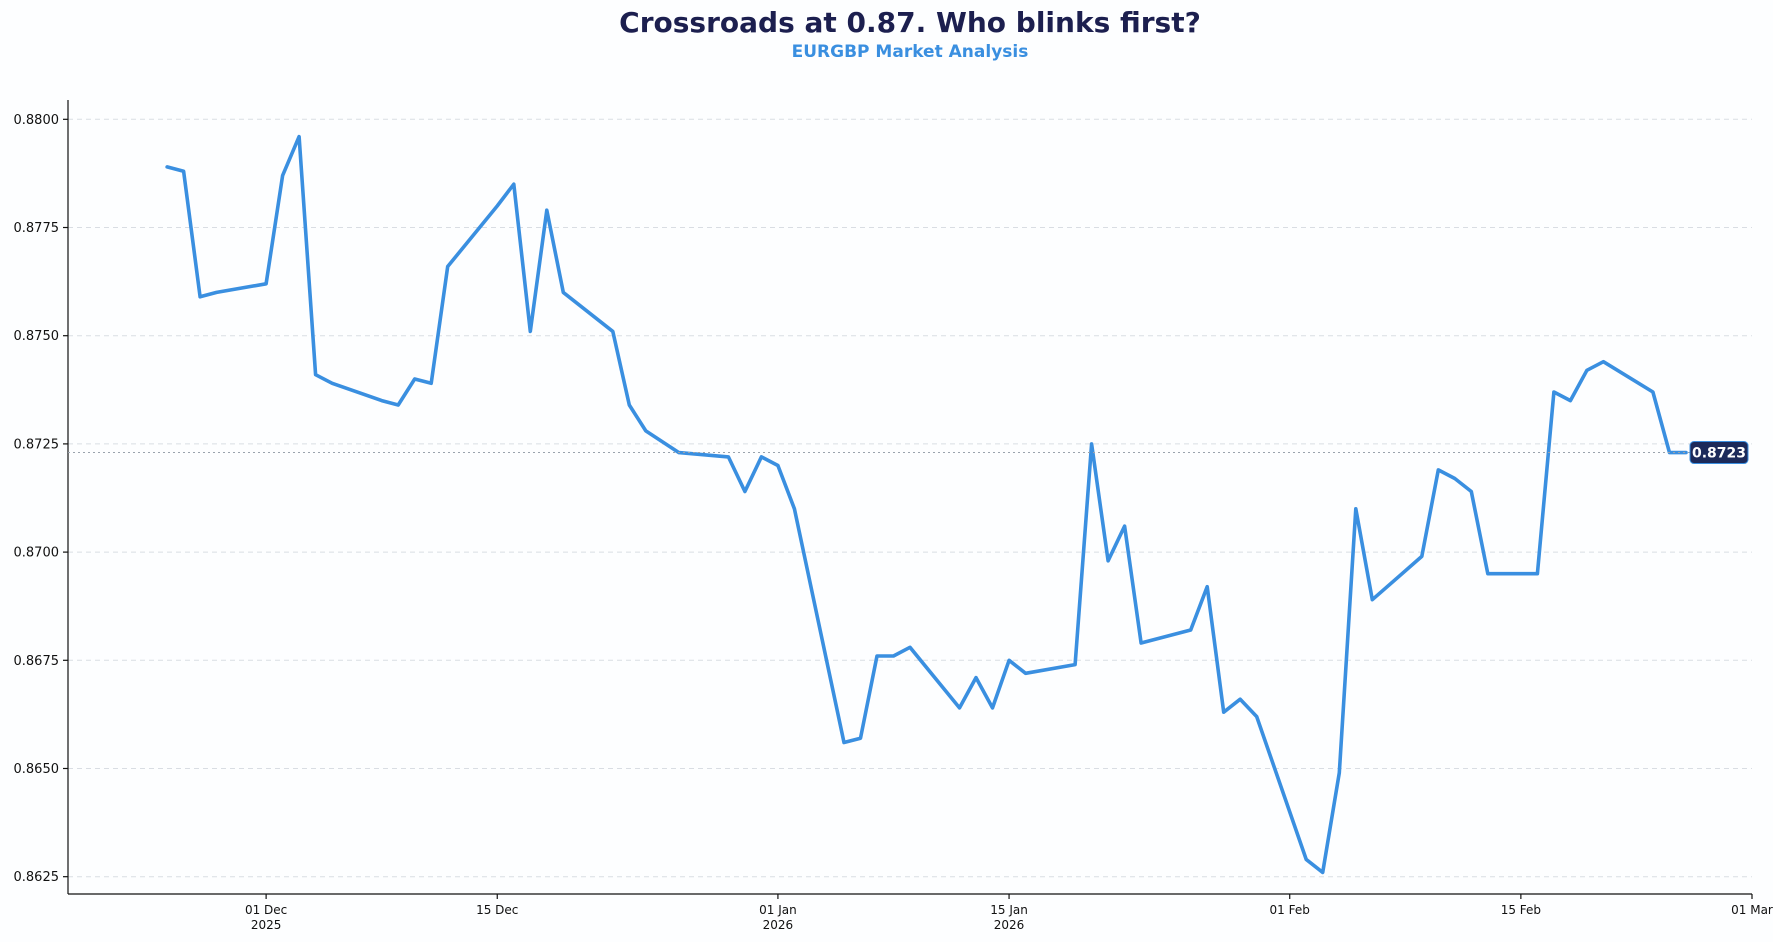 Image resolution: width=1773 pixels, height=942 pixels. What do you see at coordinates (37, 877) in the screenshot?
I see `y-tick-label: 0.8625` at bounding box center [37, 877].